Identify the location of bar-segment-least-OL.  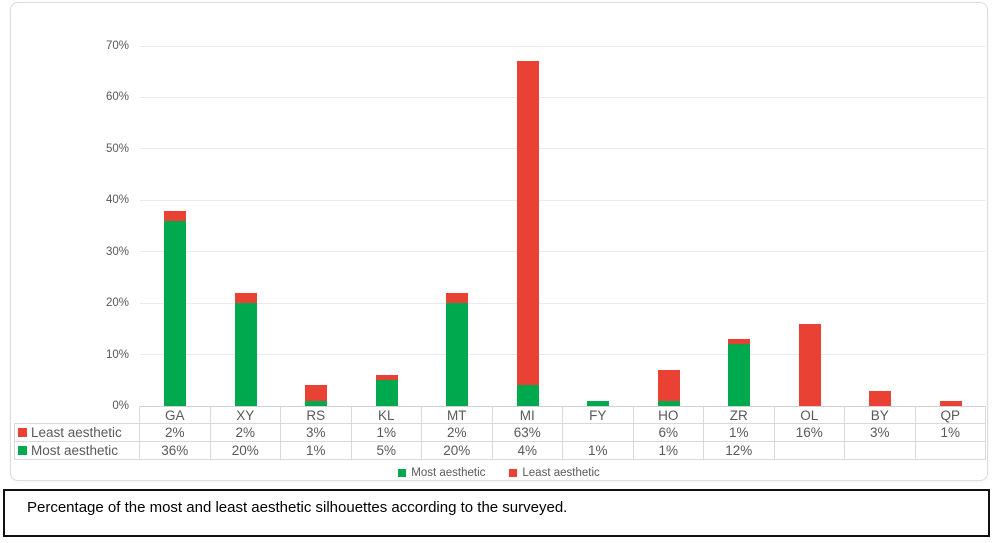
(809, 364).